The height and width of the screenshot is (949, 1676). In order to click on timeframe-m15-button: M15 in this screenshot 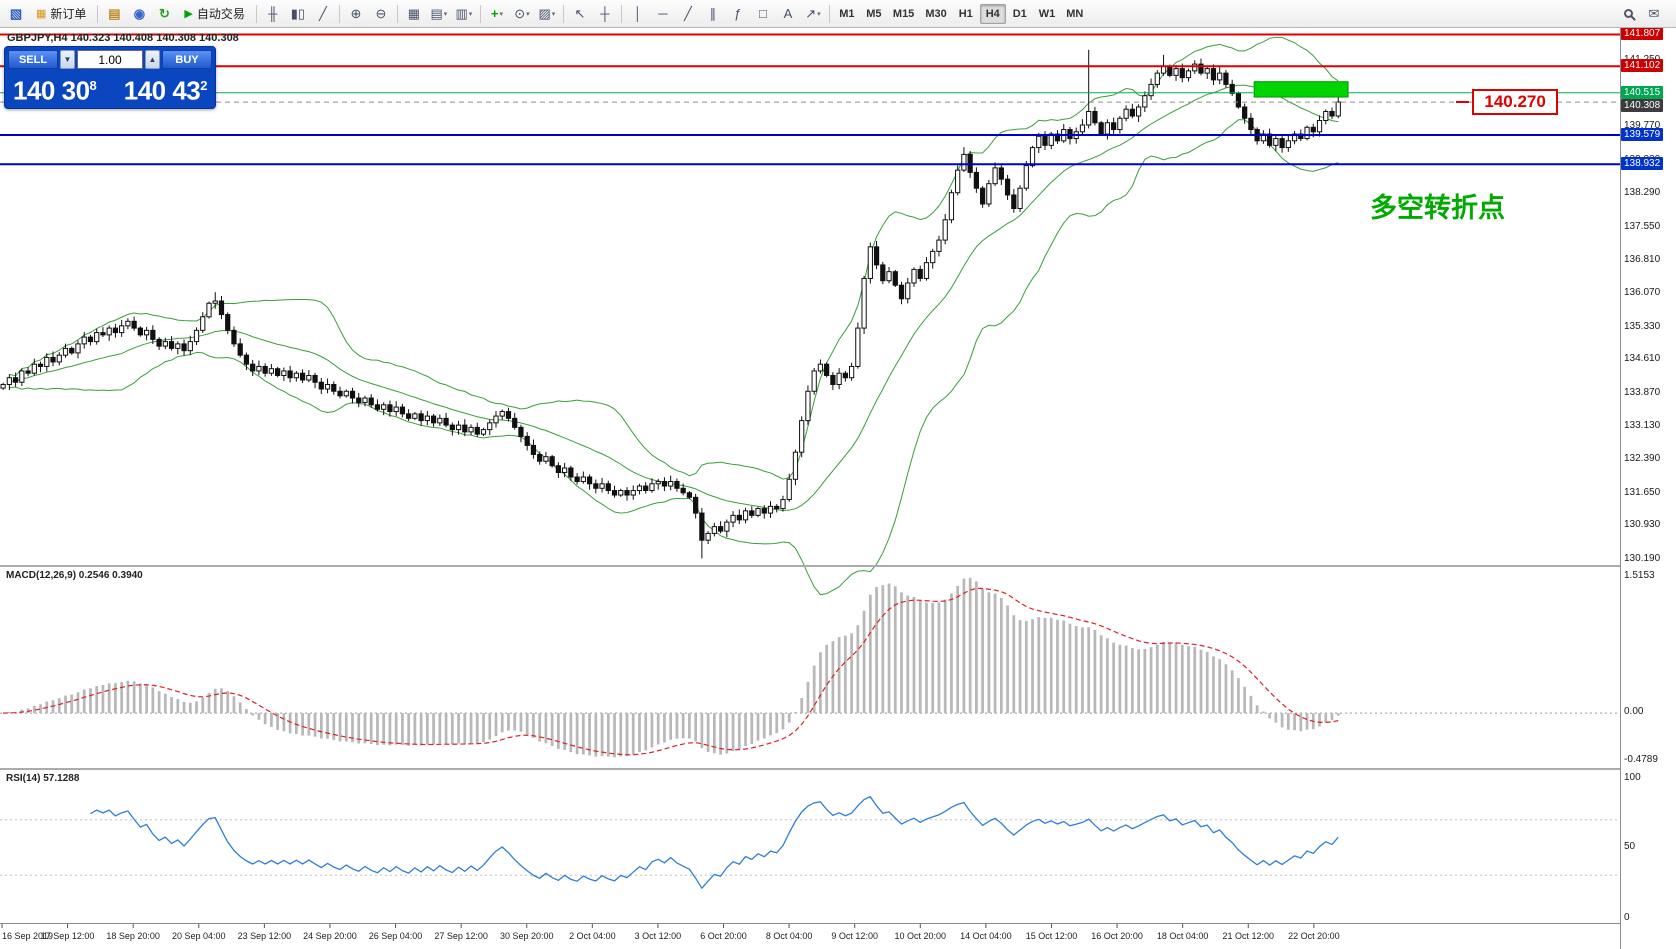, I will do `click(903, 14)`.